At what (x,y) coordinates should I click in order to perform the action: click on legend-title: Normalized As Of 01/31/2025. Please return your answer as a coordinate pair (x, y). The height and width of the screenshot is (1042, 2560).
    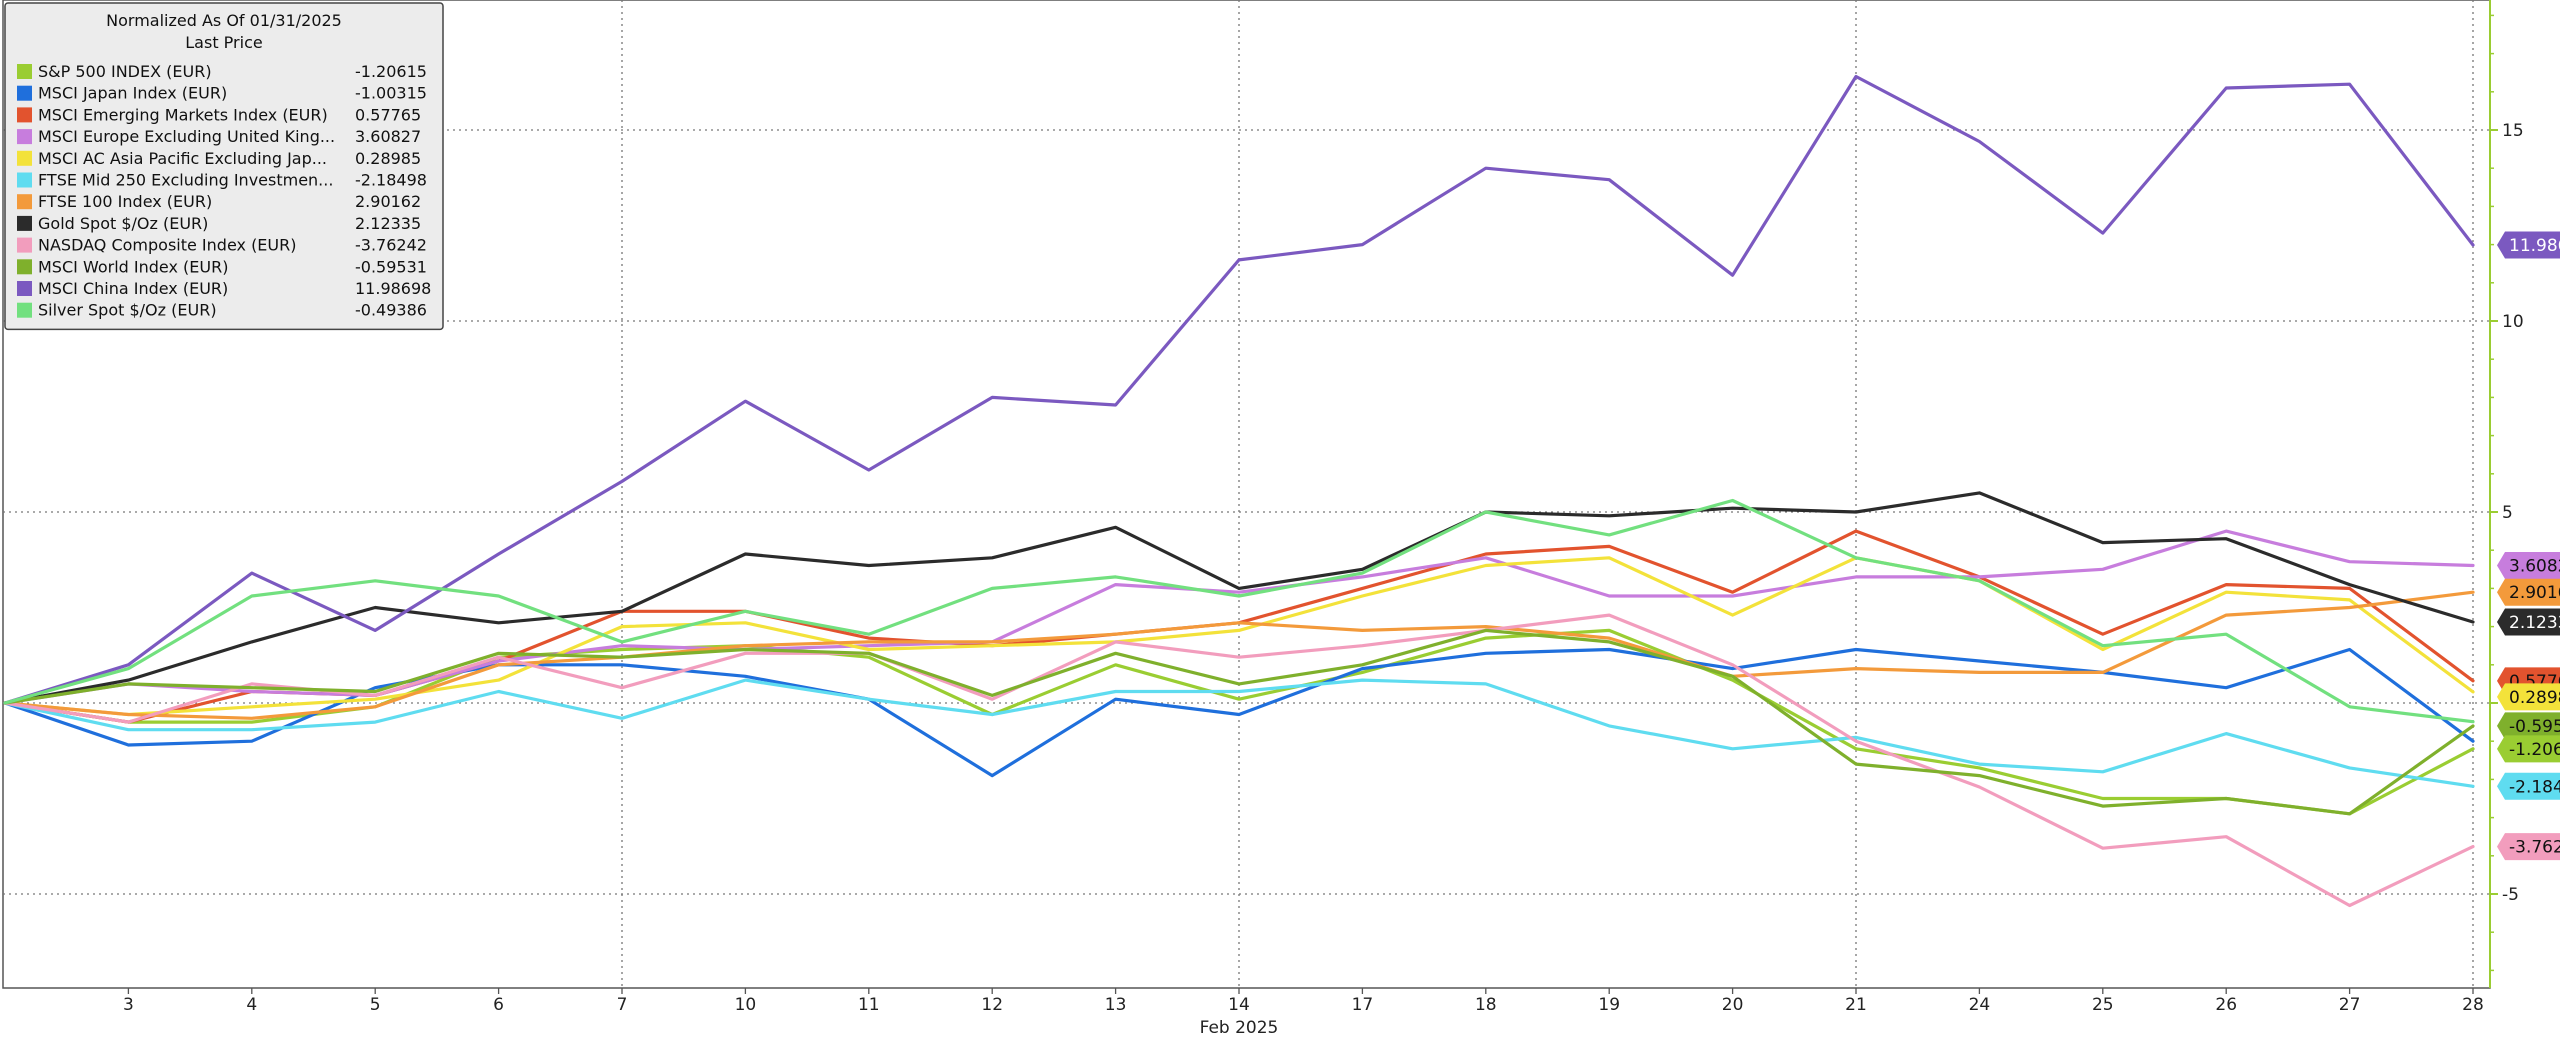
    Looking at the image, I should click on (224, 20).